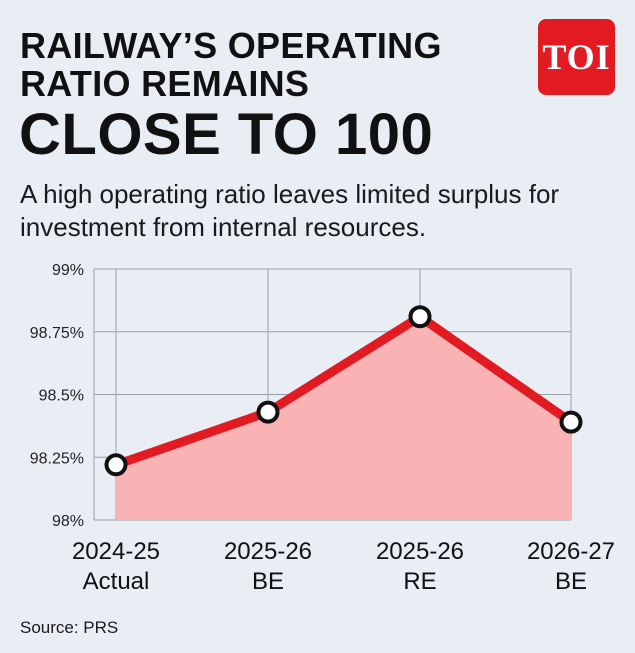  What do you see at coordinates (268, 566) in the screenshot?
I see `x-tick-label: 2025-26 BE` at bounding box center [268, 566].